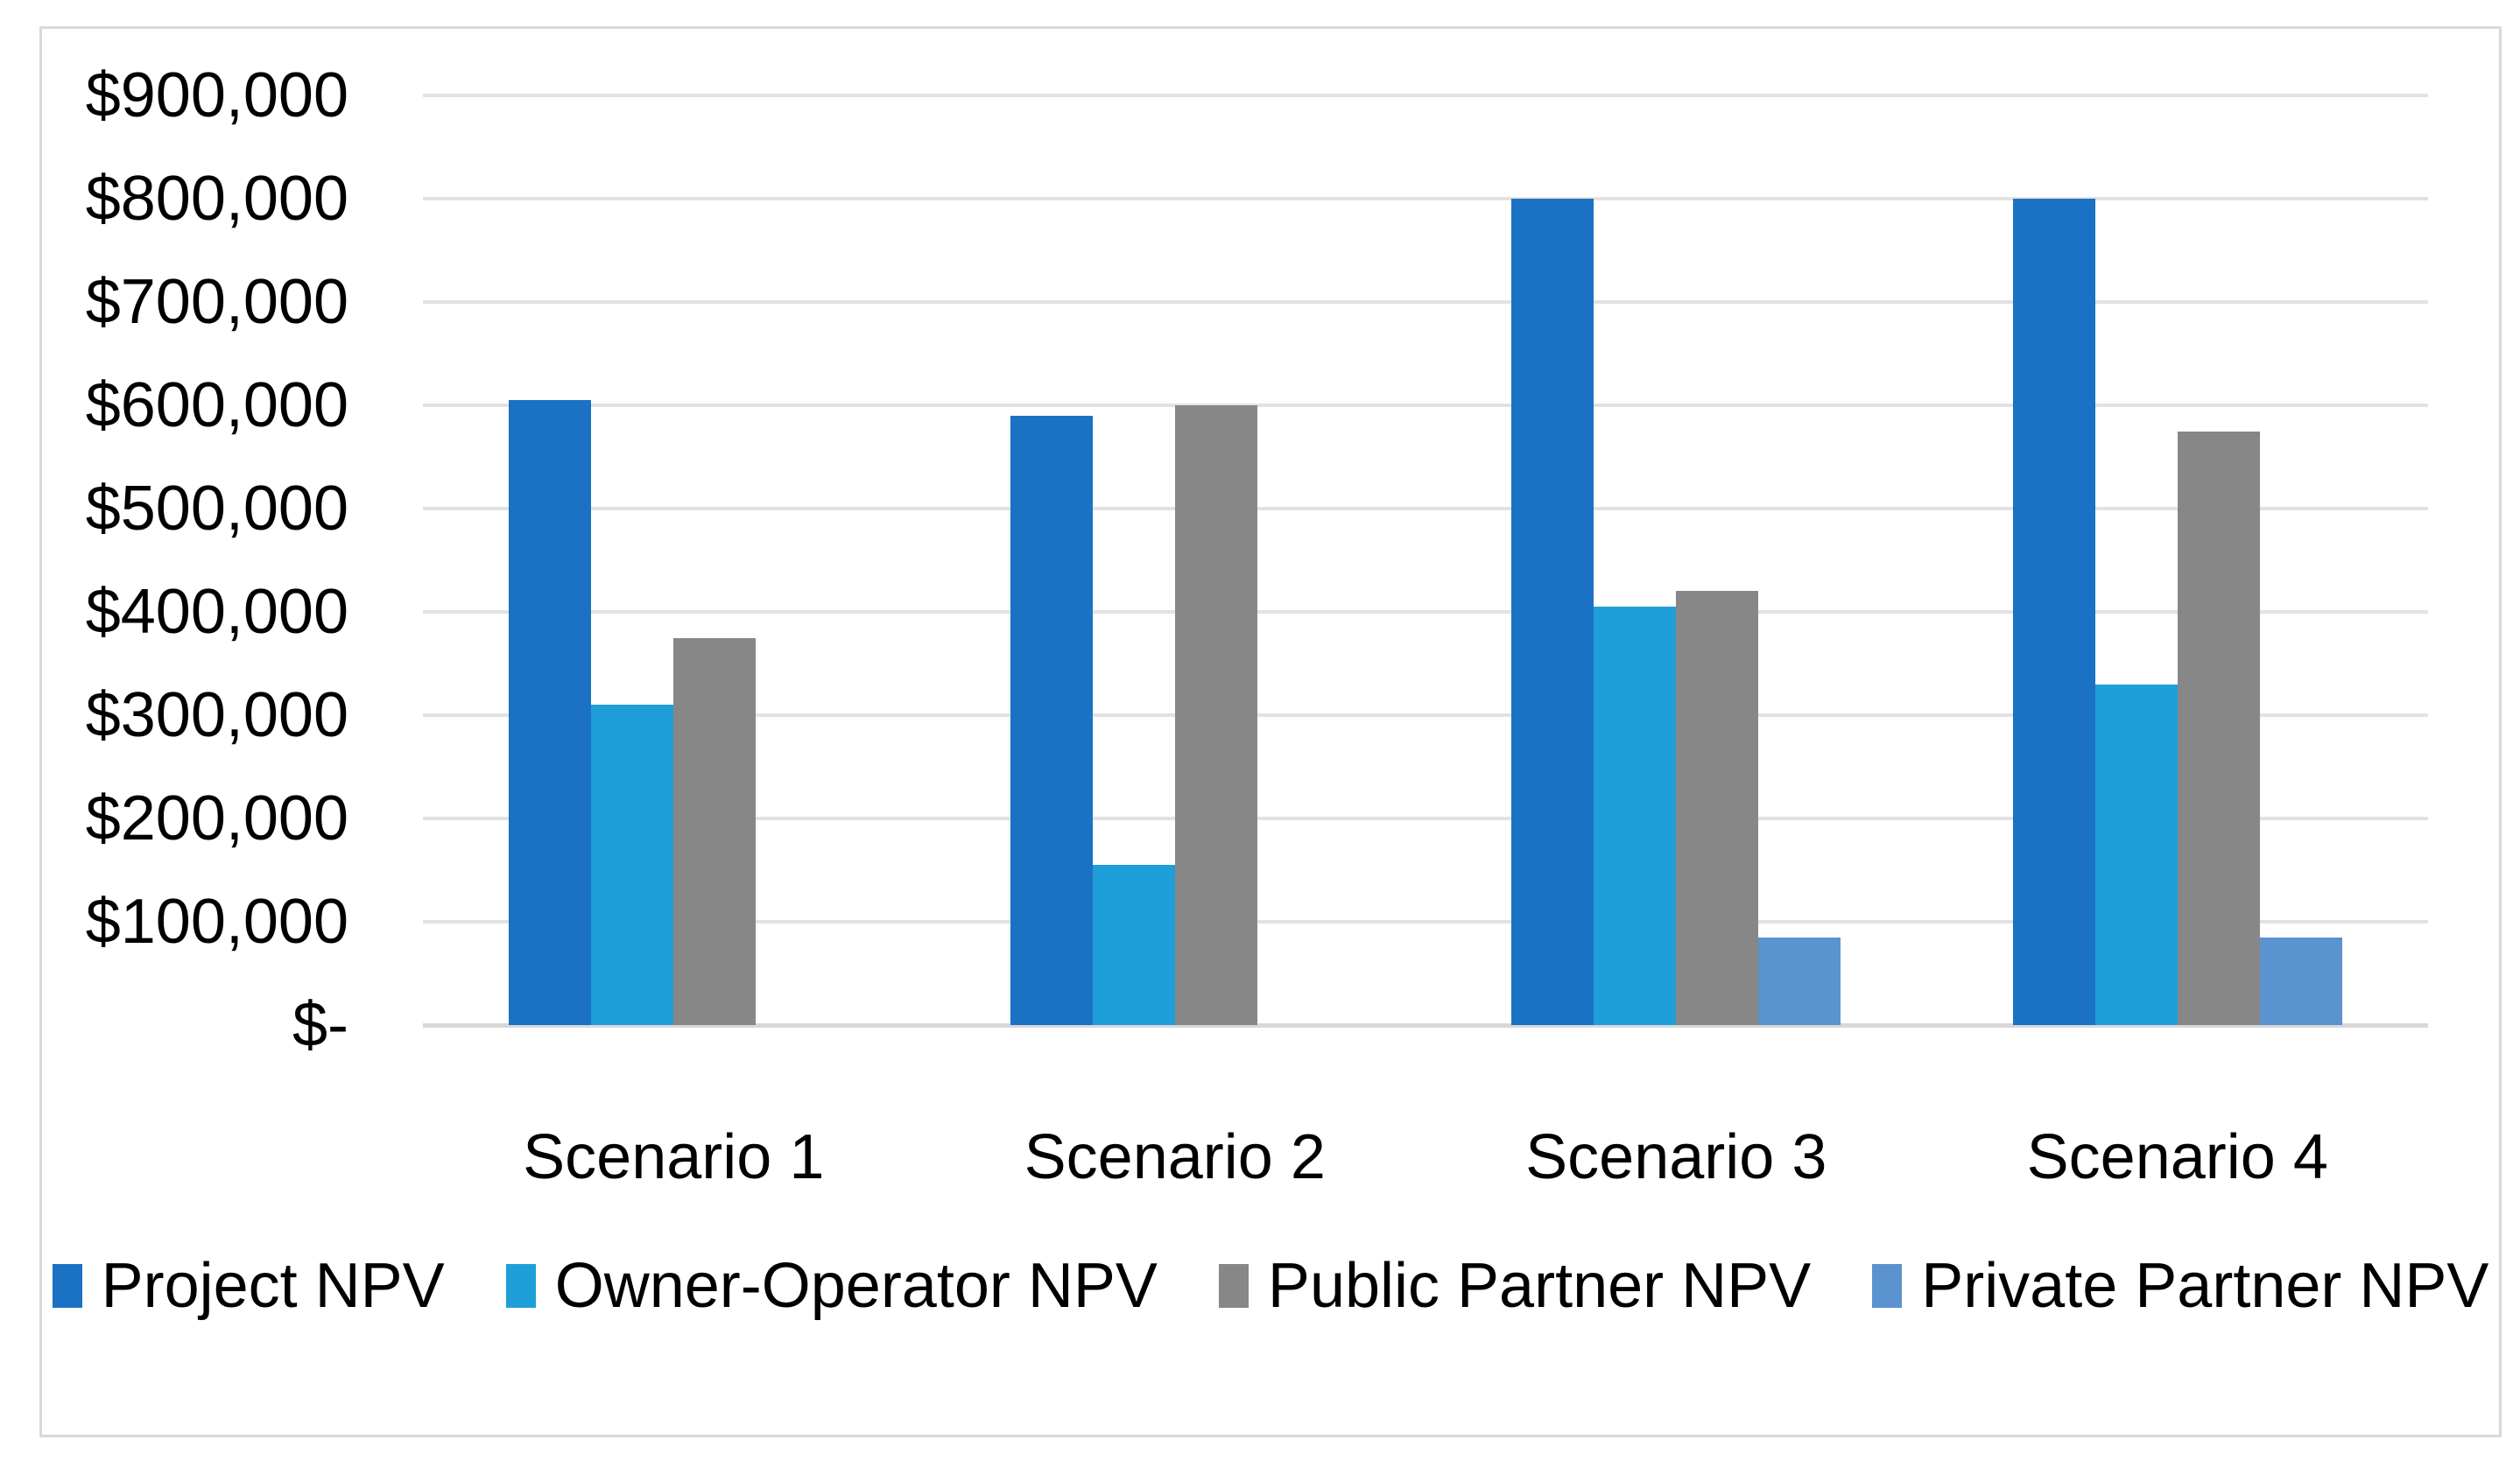 The height and width of the screenshot is (1461, 2520). I want to click on legend-swatch-public-partner-npv, so click(1233, 1286).